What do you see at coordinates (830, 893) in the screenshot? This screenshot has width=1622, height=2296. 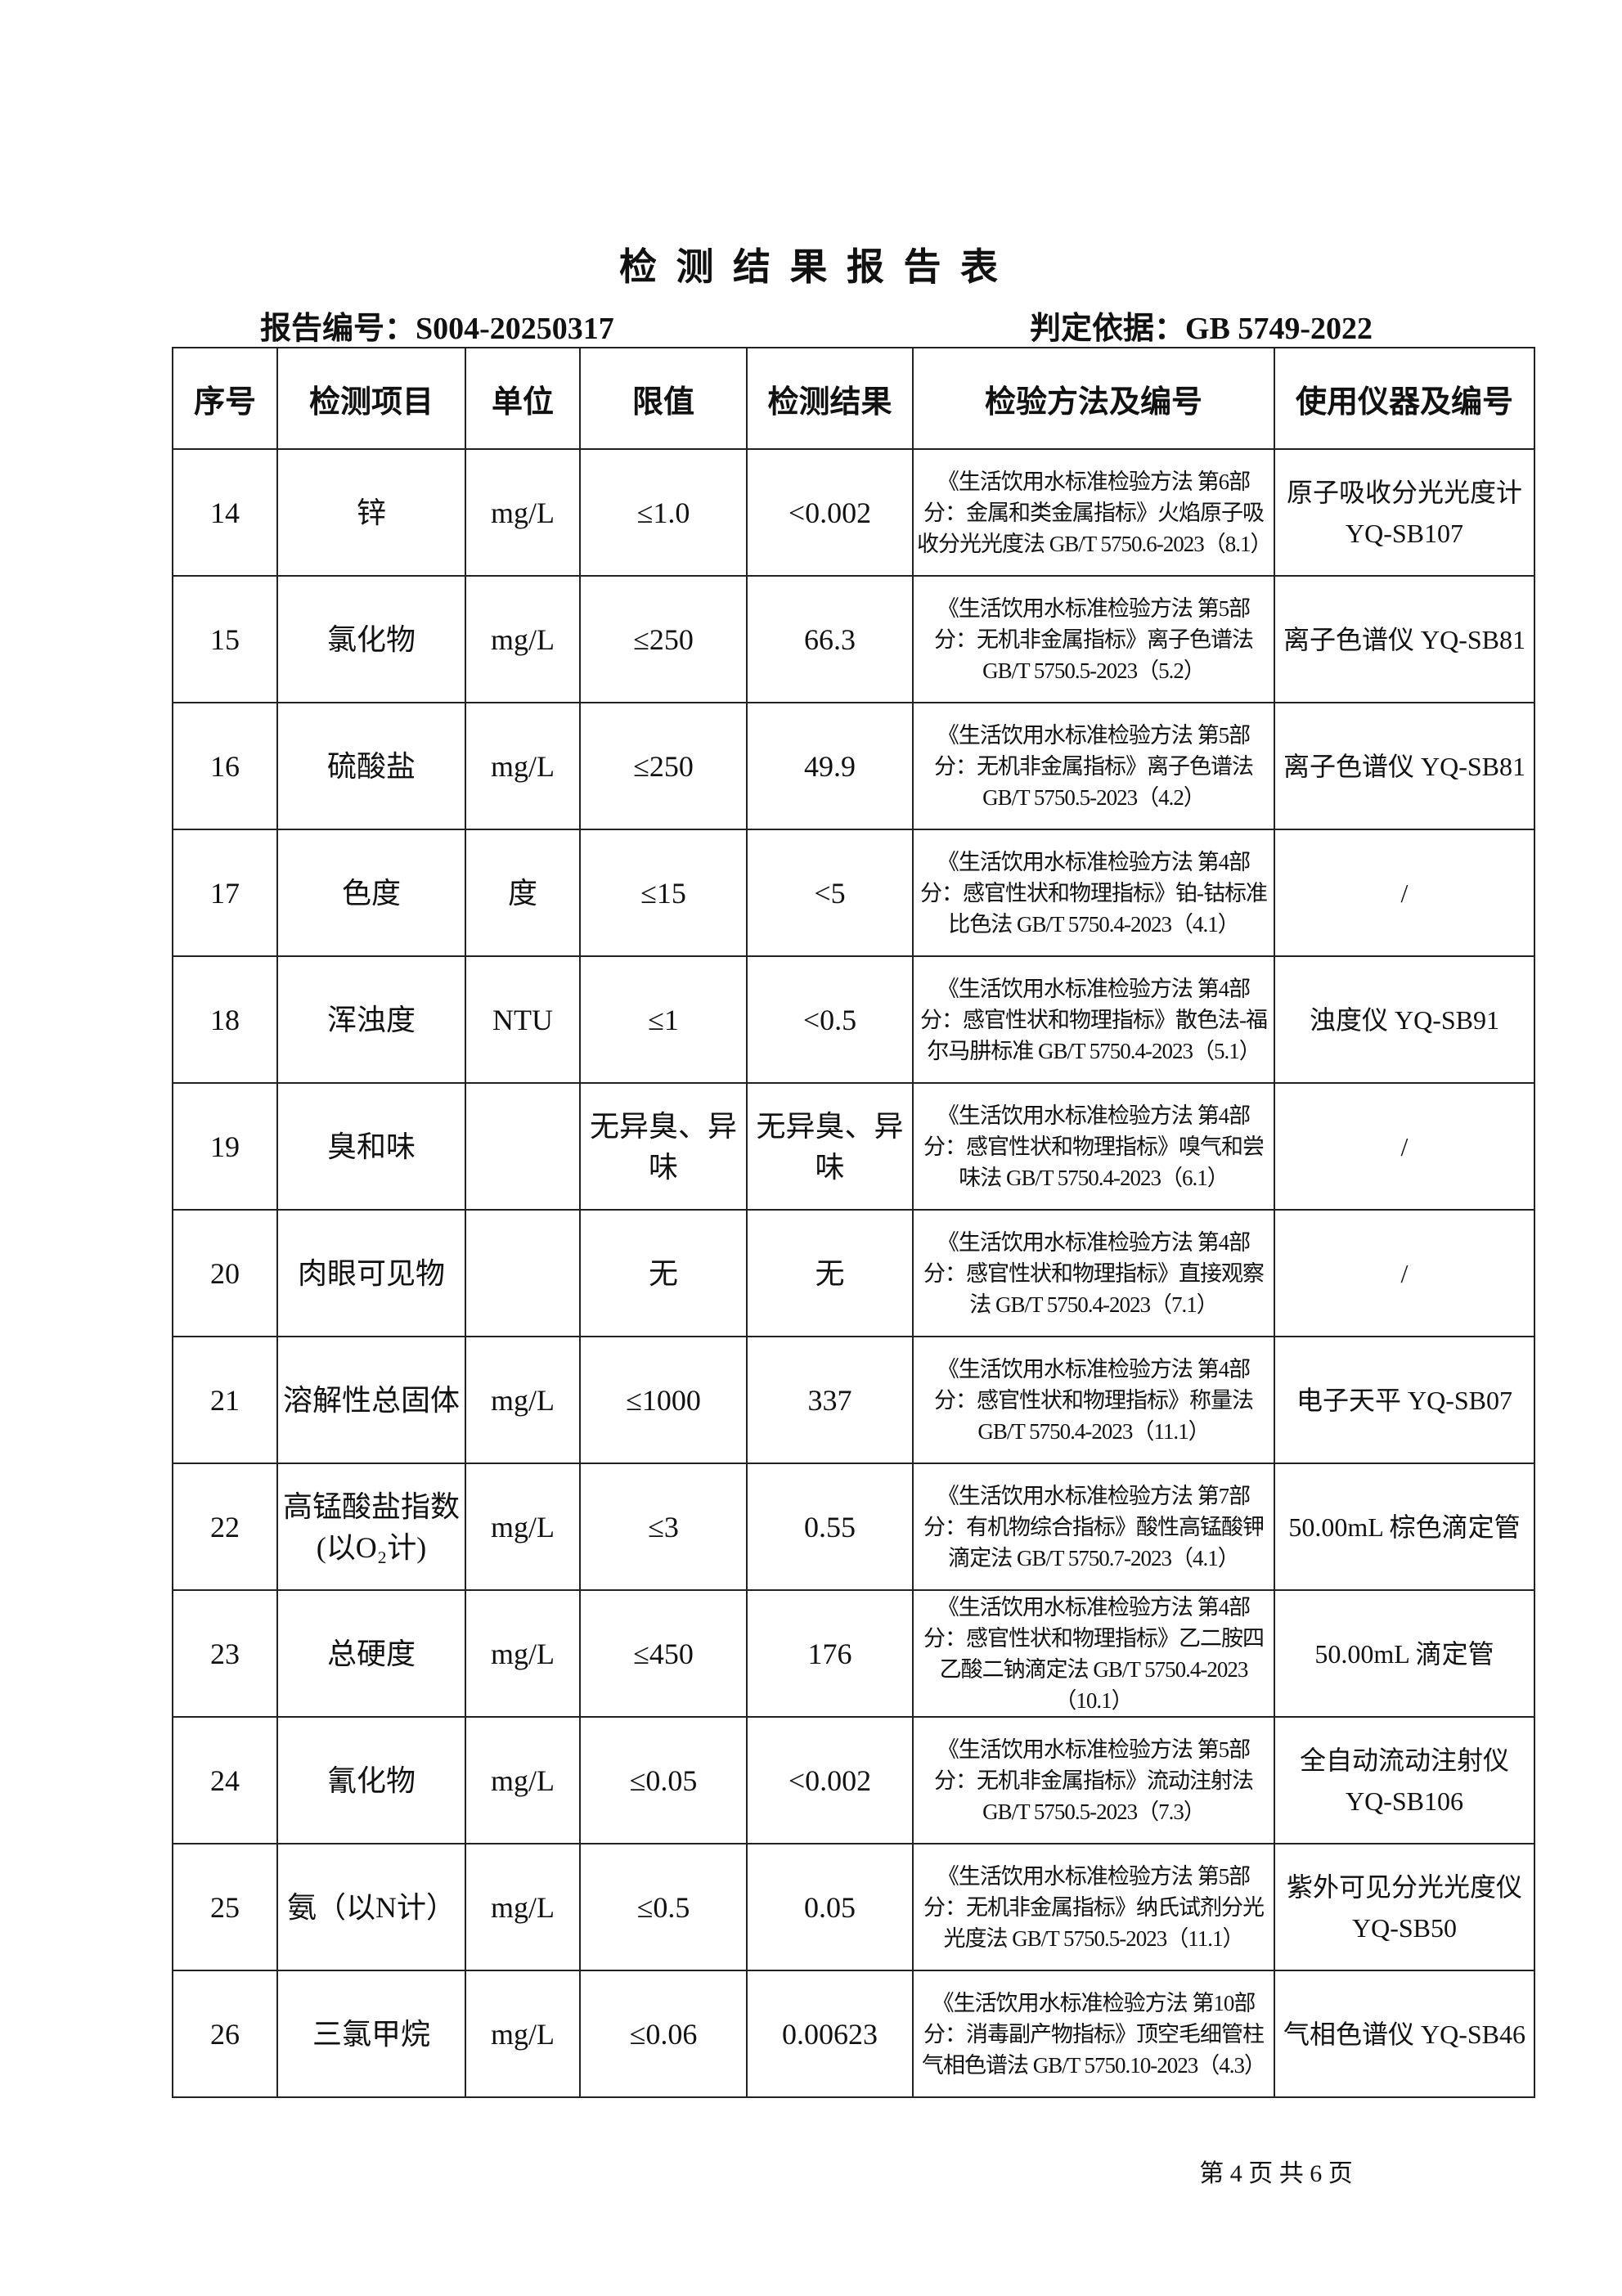 I see `table-cell: <5` at bounding box center [830, 893].